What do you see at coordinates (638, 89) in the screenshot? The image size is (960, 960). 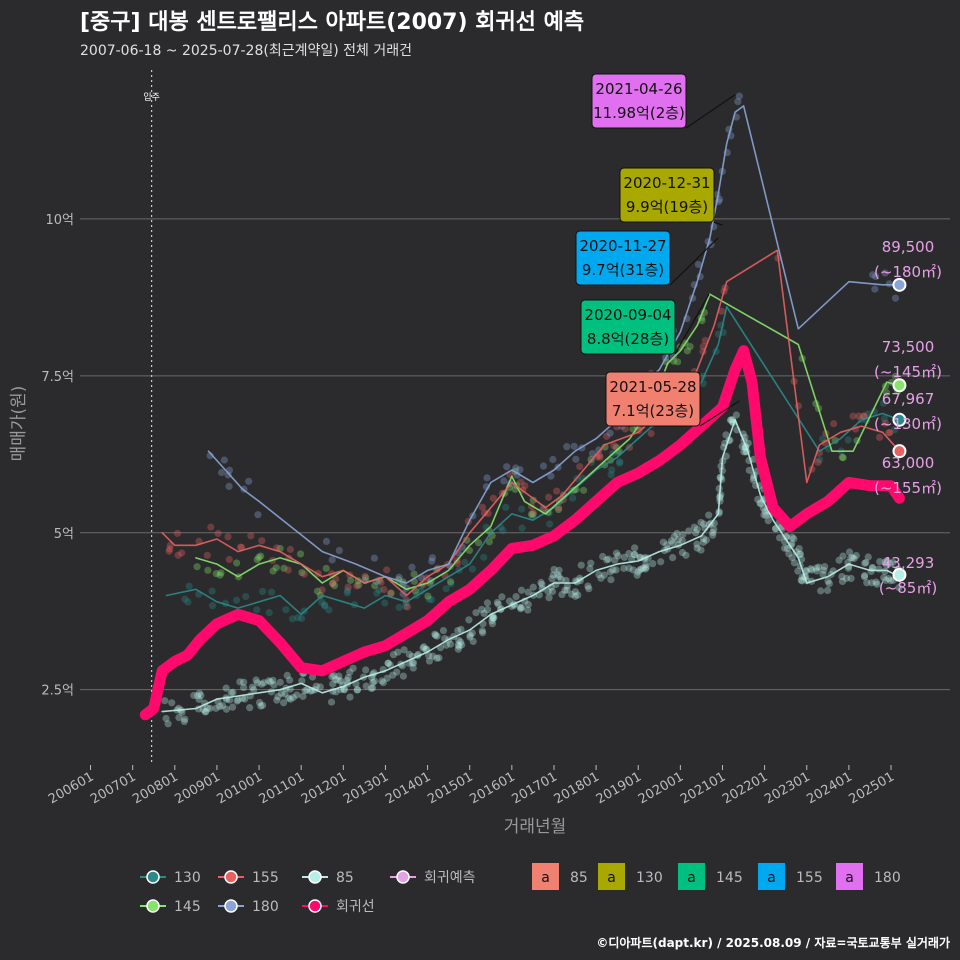 I see `callout-date: 2021-04-26` at bounding box center [638, 89].